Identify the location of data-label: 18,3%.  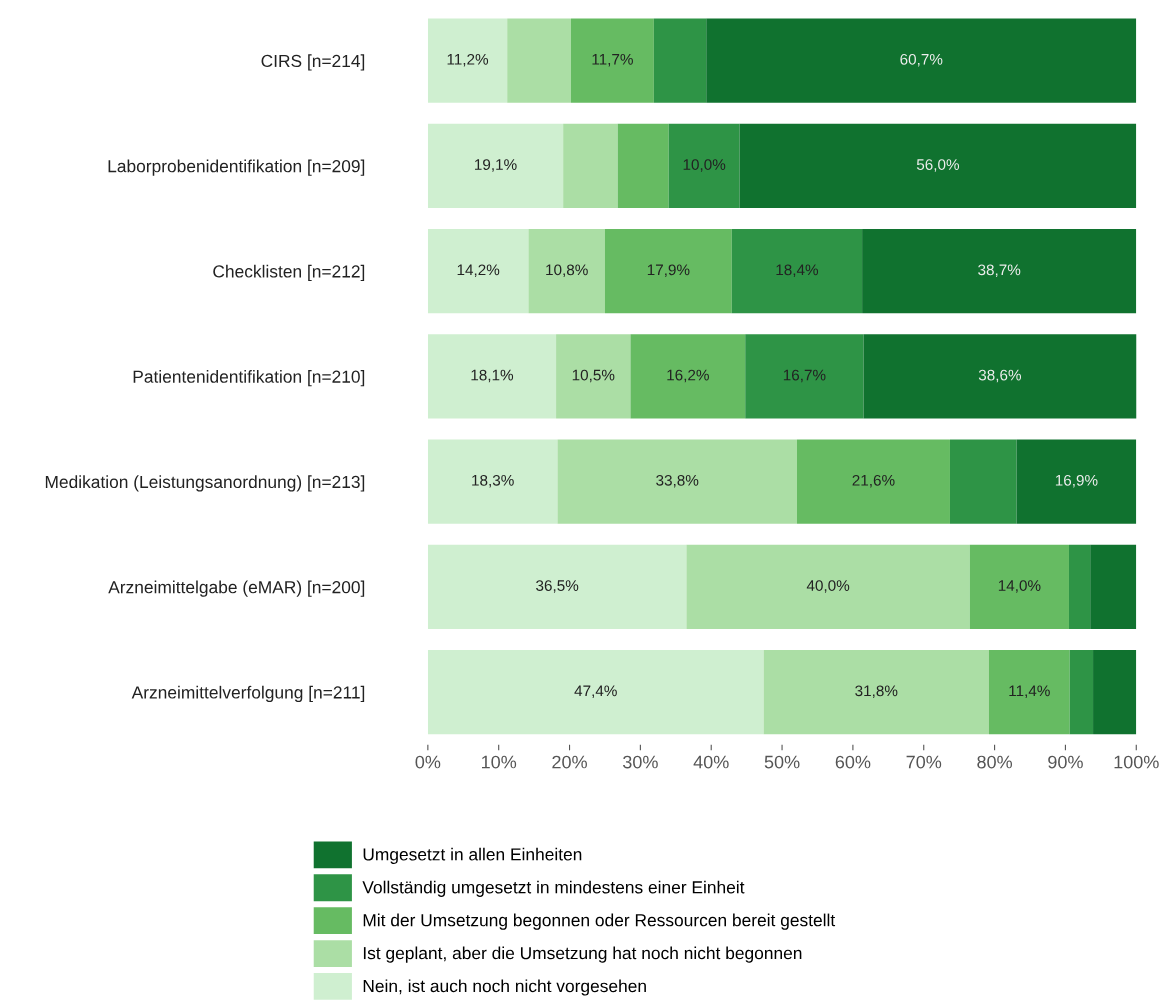
(493, 481).